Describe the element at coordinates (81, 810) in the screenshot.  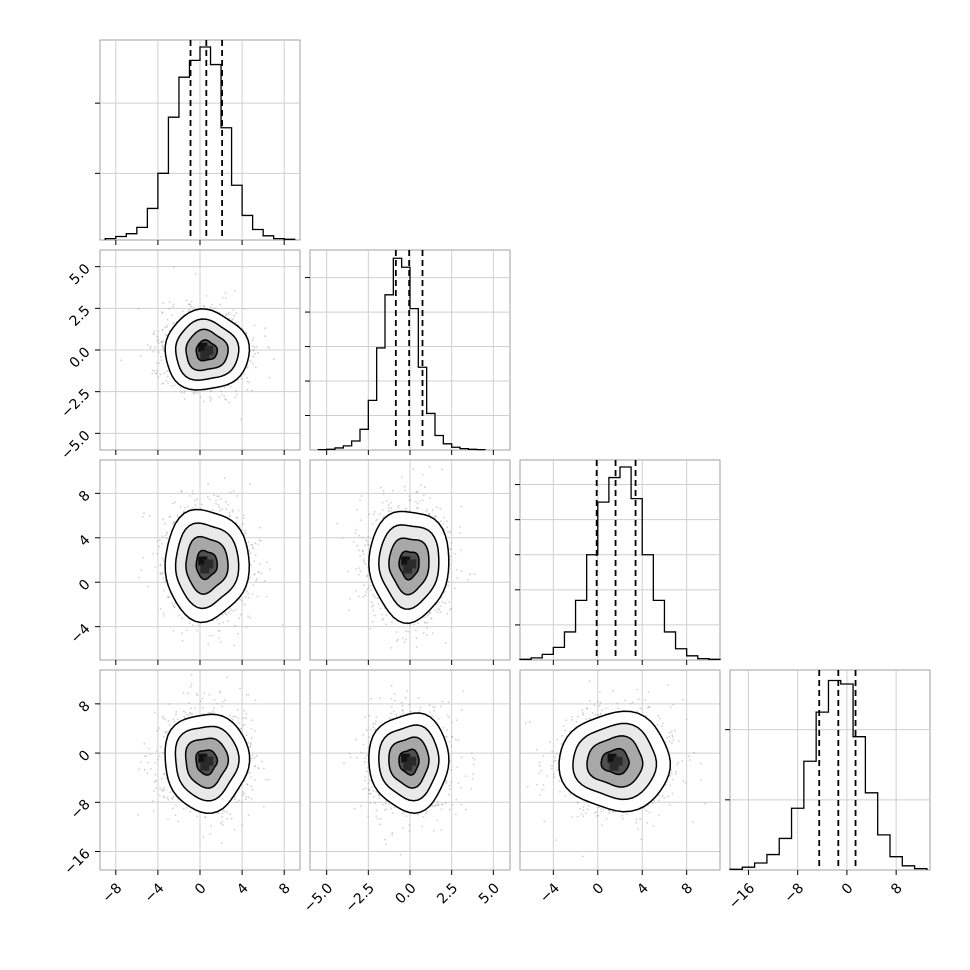
I see `y-tick-label: −8` at that location.